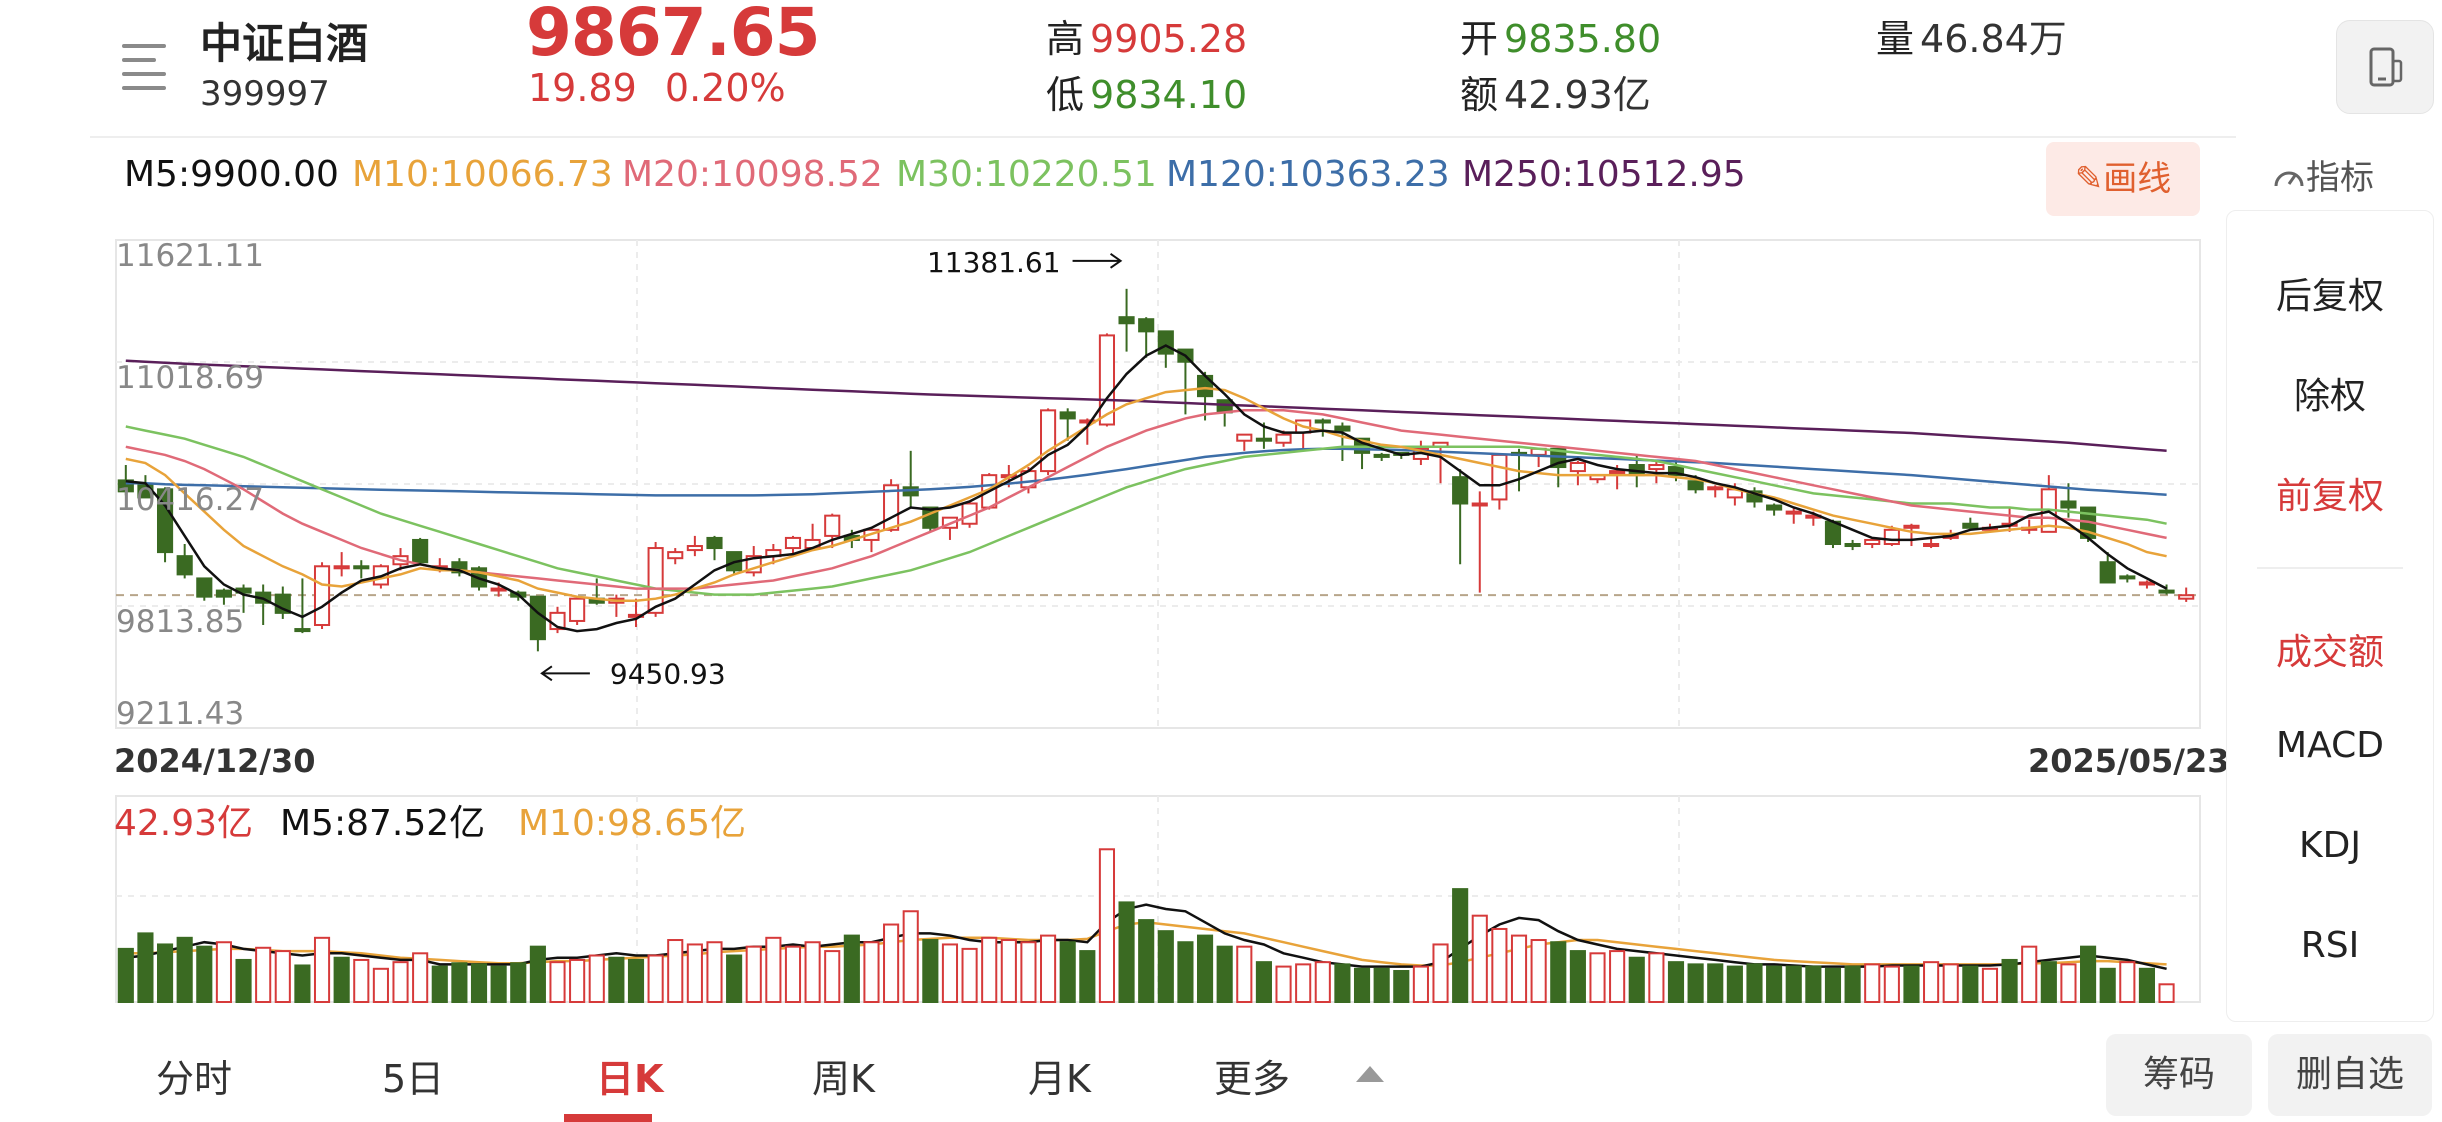 This screenshot has height=1122, width=2442. What do you see at coordinates (1971, 39) in the screenshot?
I see `volume-stat: 量 46.84万` at bounding box center [1971, 39].